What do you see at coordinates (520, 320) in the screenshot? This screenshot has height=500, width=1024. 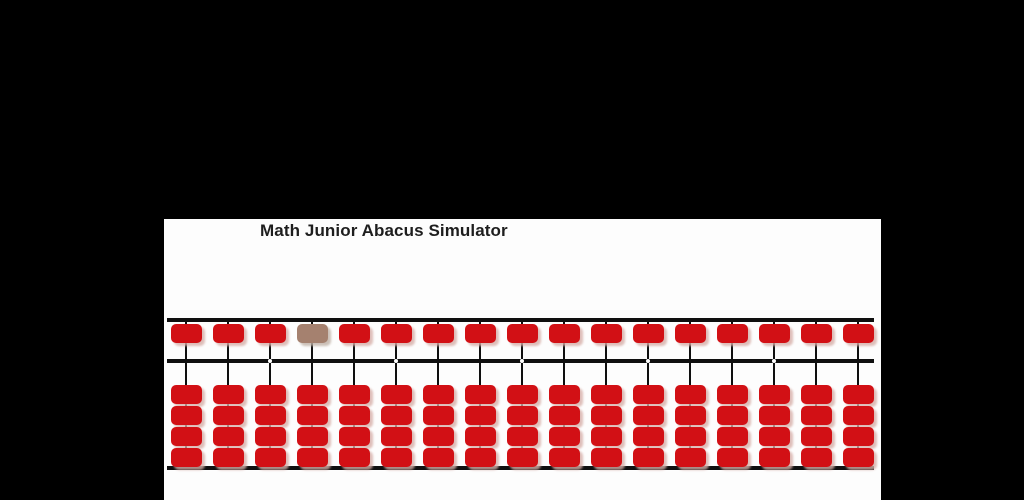 I see `abacus-top-frame-bar` at bounding box center [520, 320].